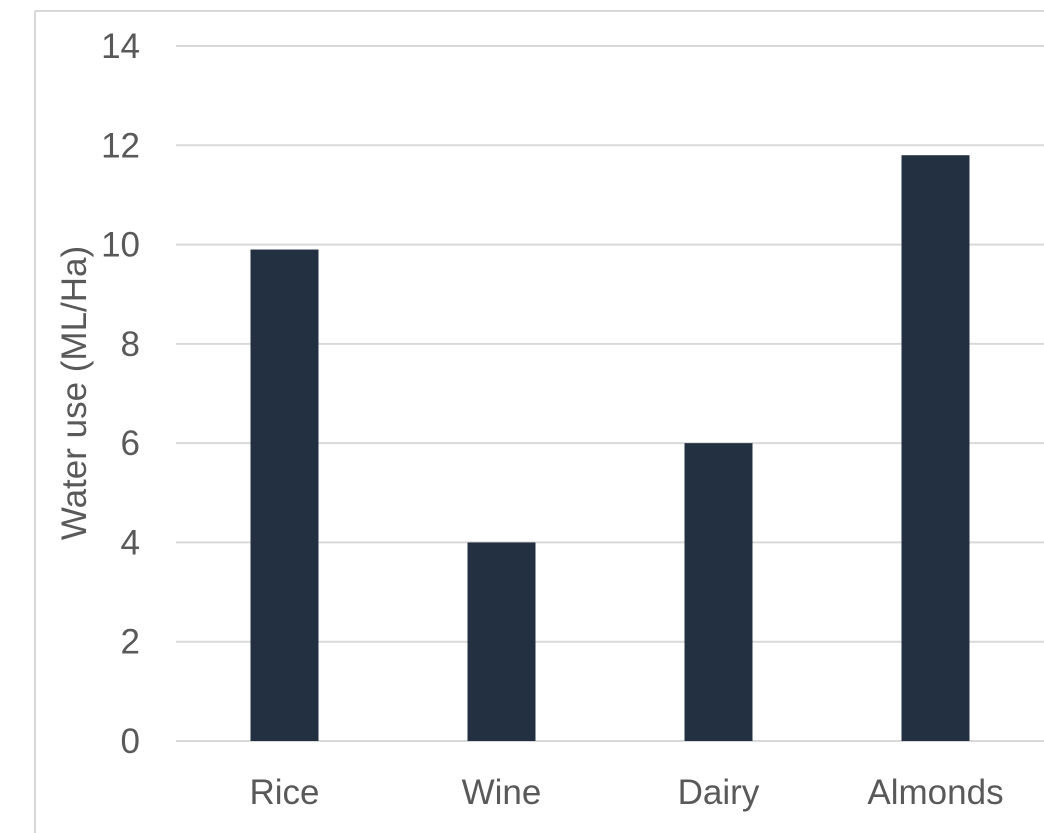 The height and width of the screenshot is (833, 1044). I want to click on y-tick-label: 0, so click(130, 741).